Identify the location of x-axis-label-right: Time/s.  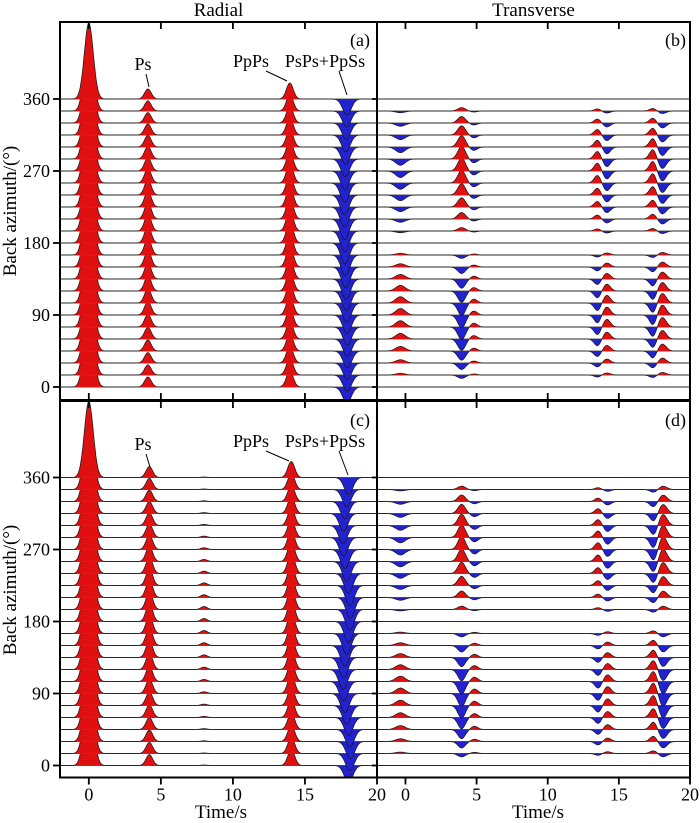
(538, 812).